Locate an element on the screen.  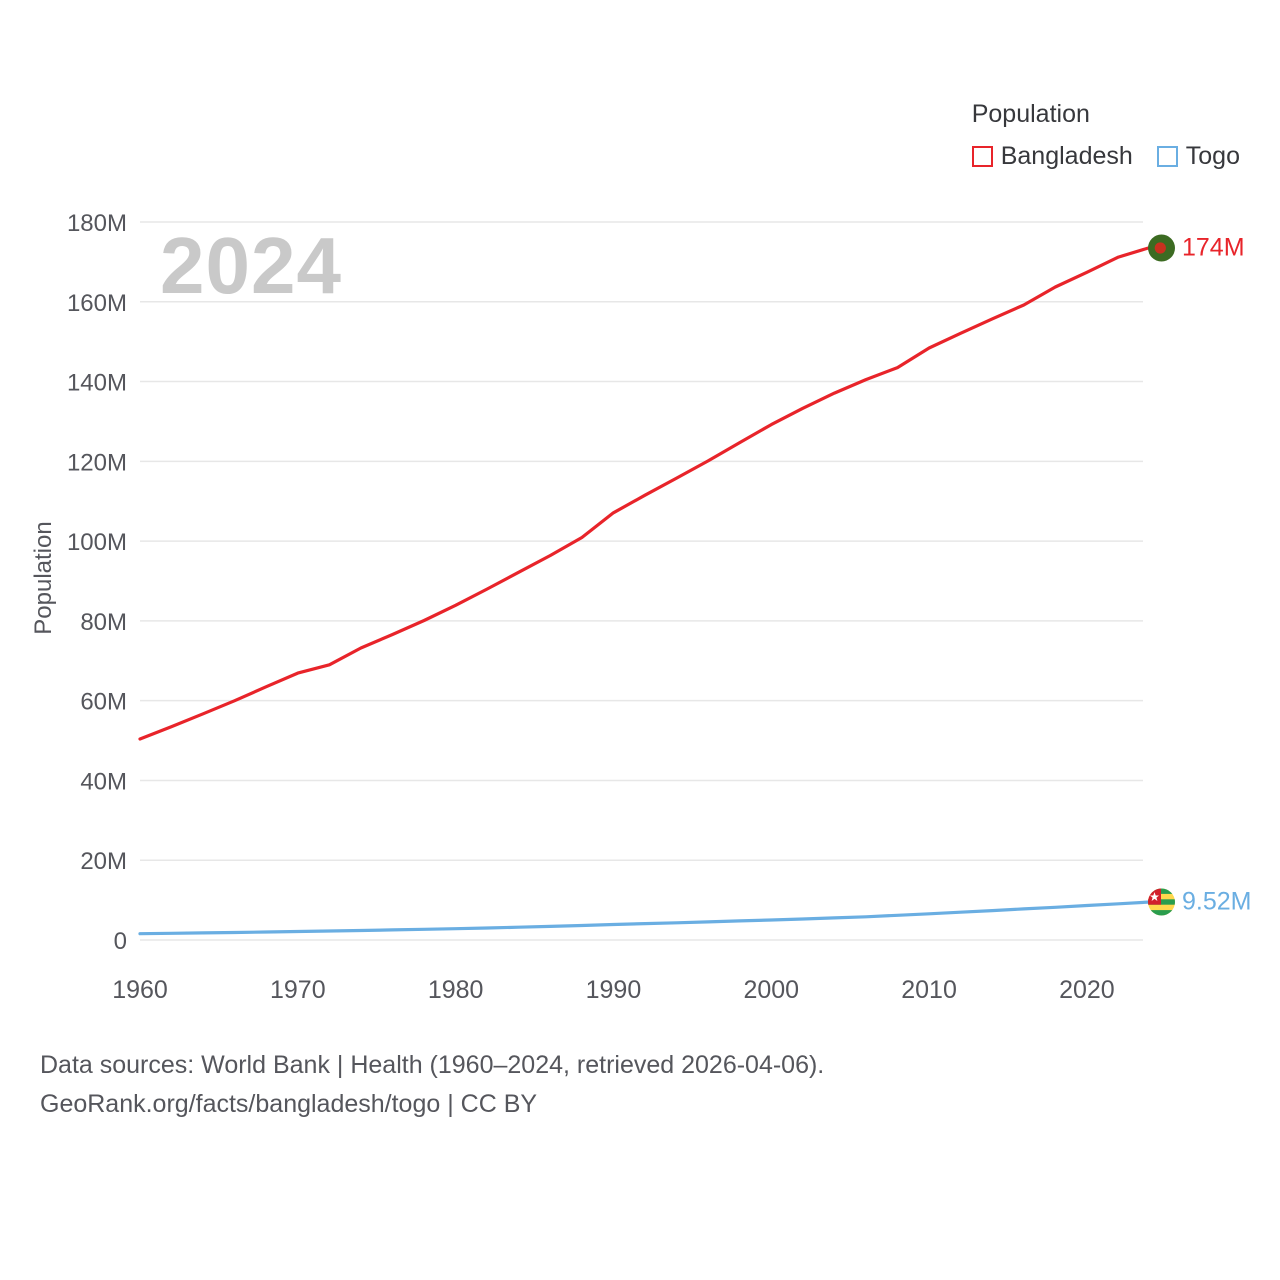
x-tick-label: 2020 is located at coordinates (1087, 990).